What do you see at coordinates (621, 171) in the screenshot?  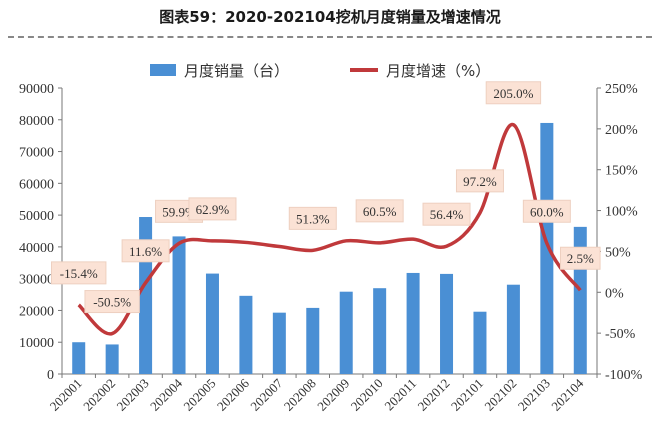 I see `right-tick-label: 150%` at bounding box center [621, 171].